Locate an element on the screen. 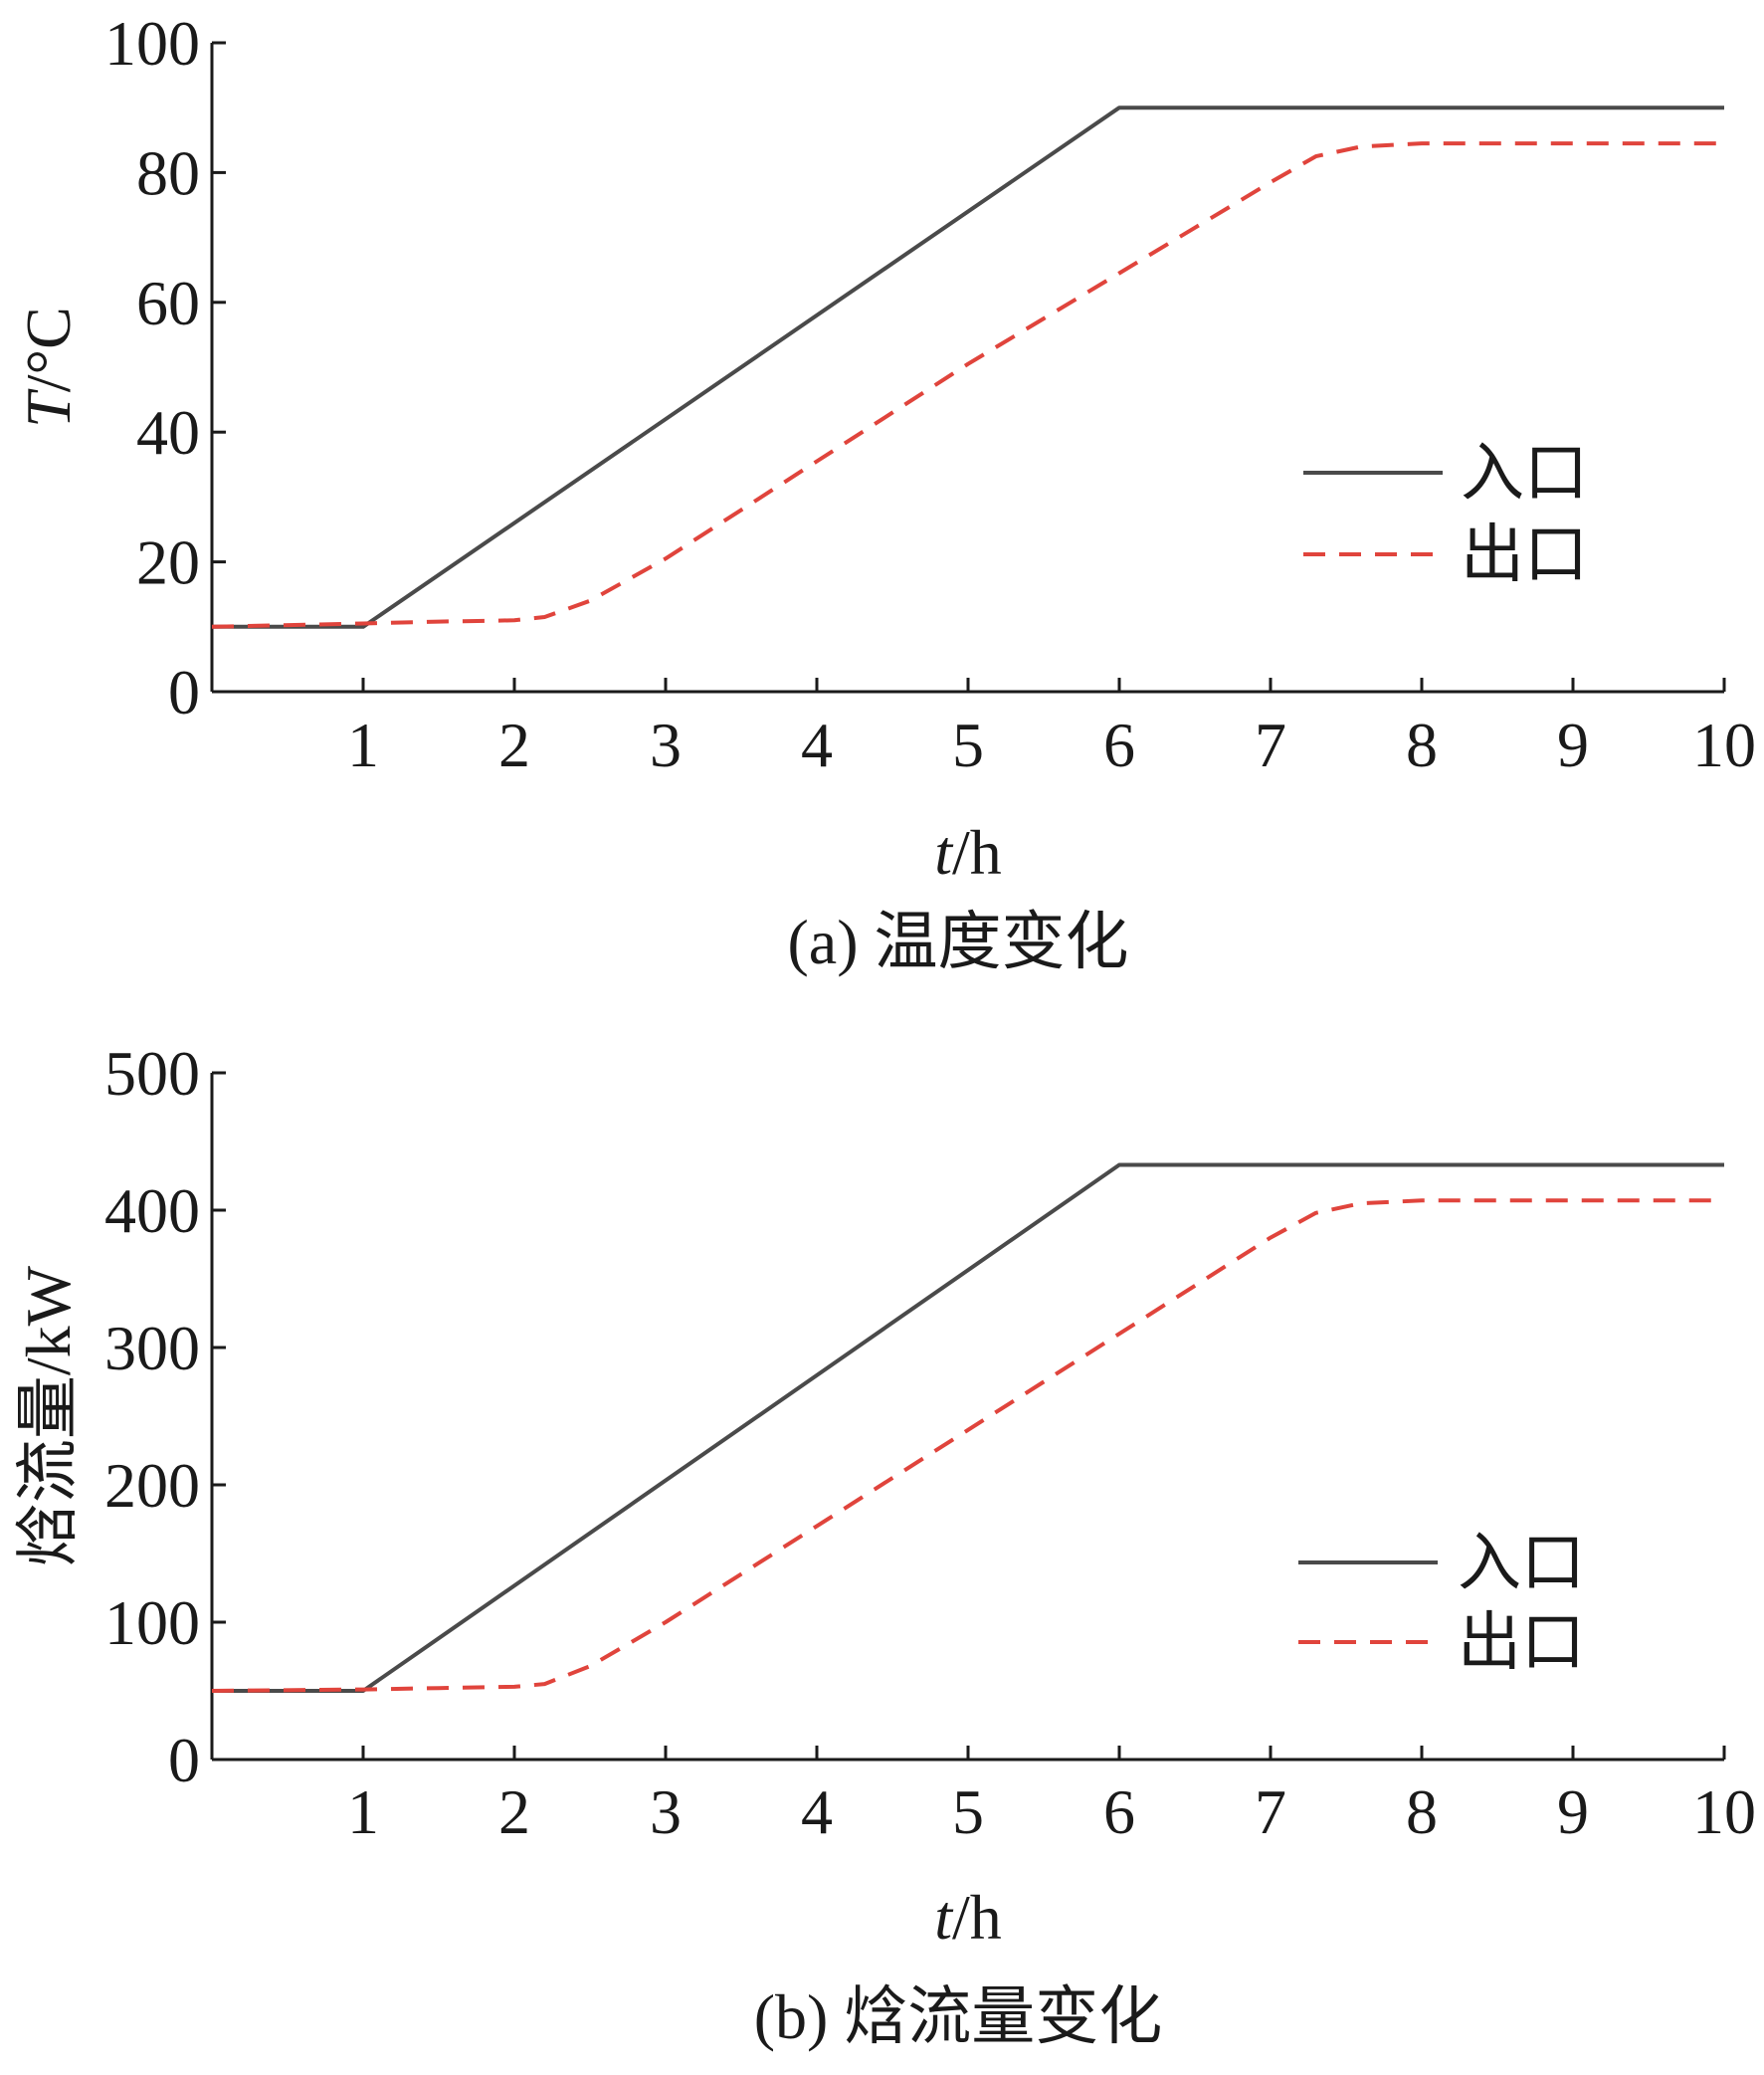  y-axis-label-unit: /°C is located at coordinates (48, 349).